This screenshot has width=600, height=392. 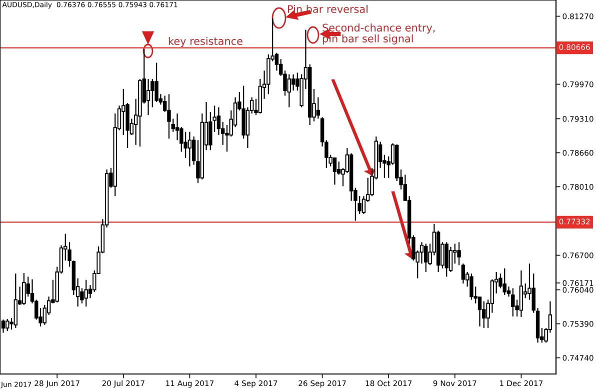 I want to click on annotation: Pin bar reversal, so click(x=328, y=9).